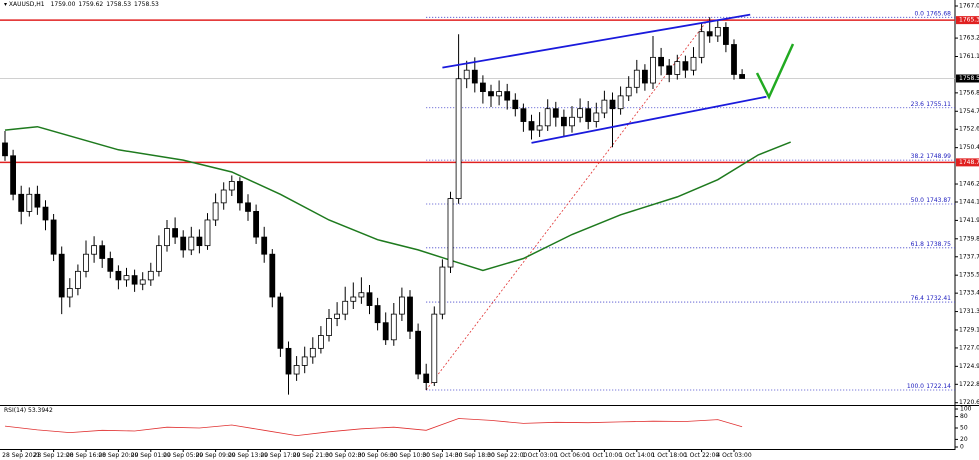 This screenshot has height=460, width=979. I want to click on x-tick-label: 1 Oct 18:00, so click(669, 455).